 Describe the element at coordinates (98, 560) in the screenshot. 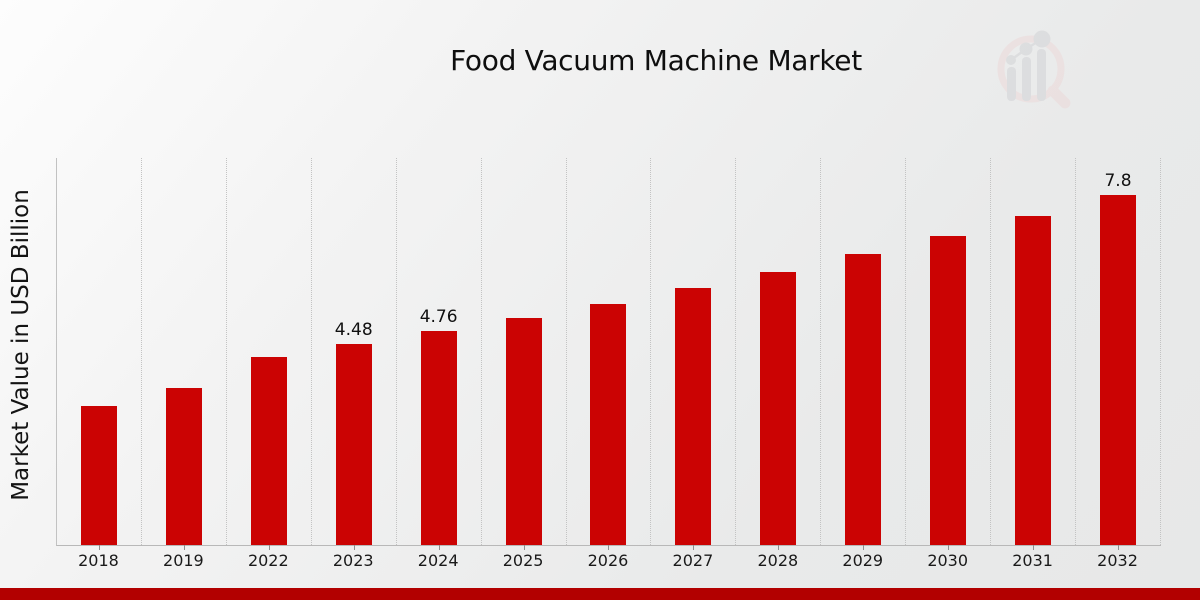

I see `x-axis-label: 2018` at that location.